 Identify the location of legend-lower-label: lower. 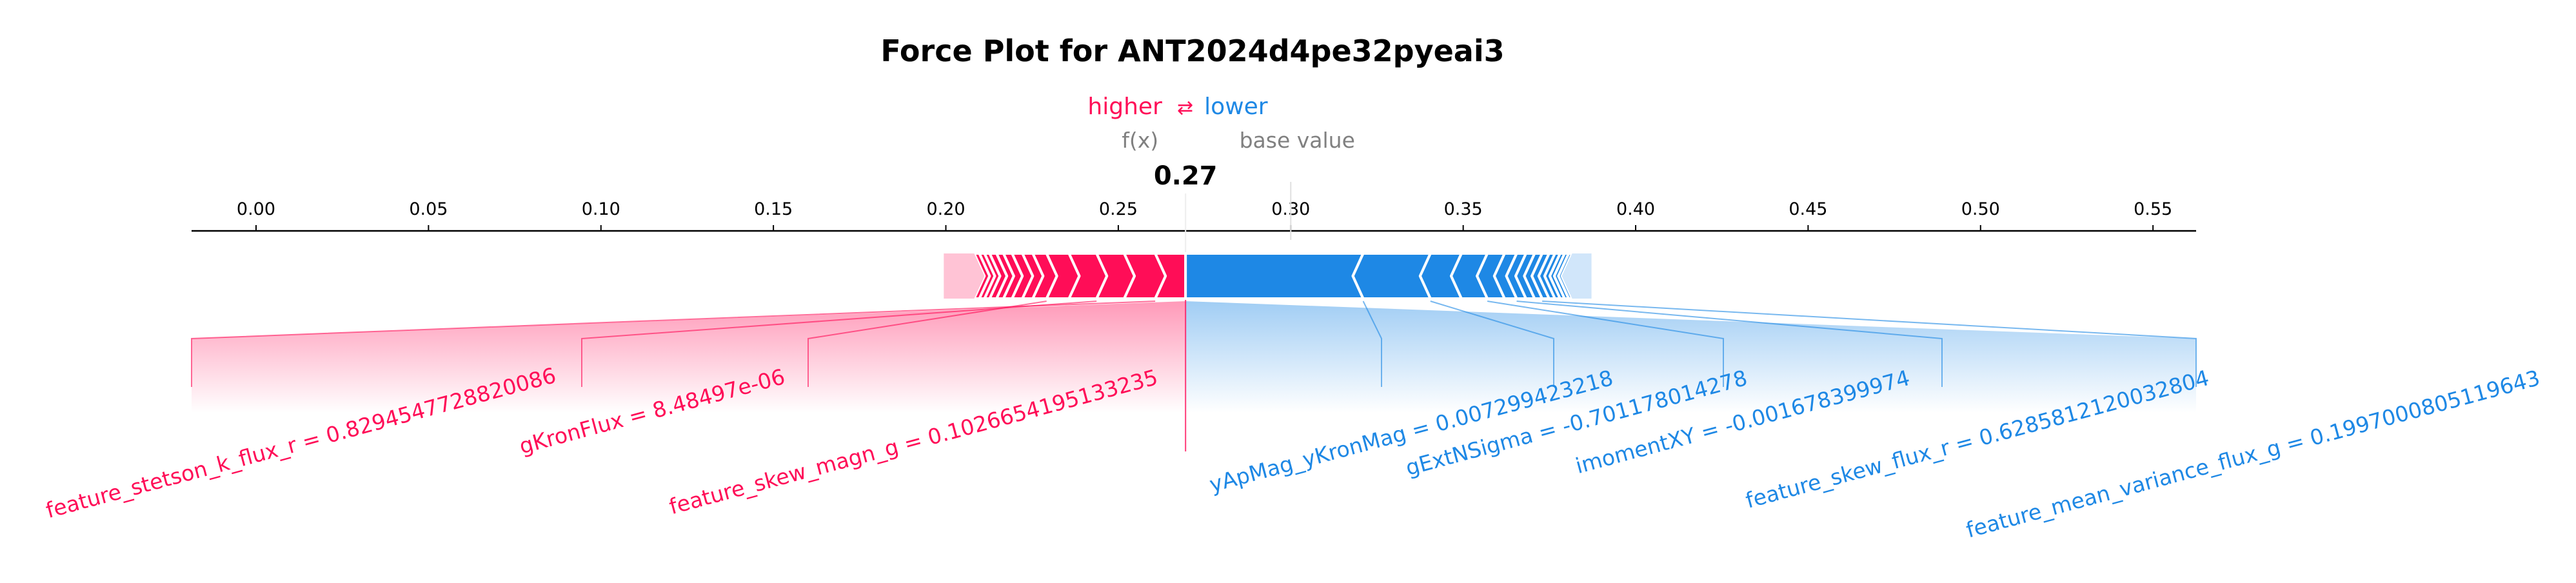
(1236, 107).